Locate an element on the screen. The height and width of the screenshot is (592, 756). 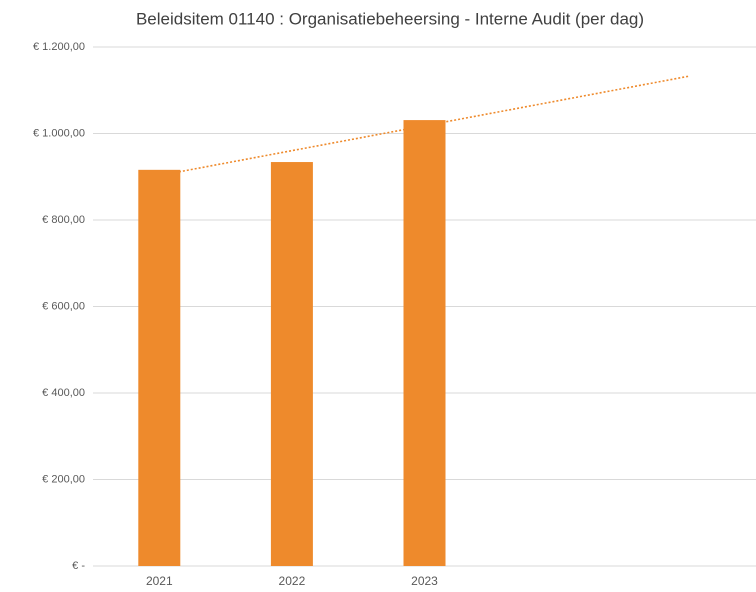
y-tick-label: € - is located at coordinates (78, 566).